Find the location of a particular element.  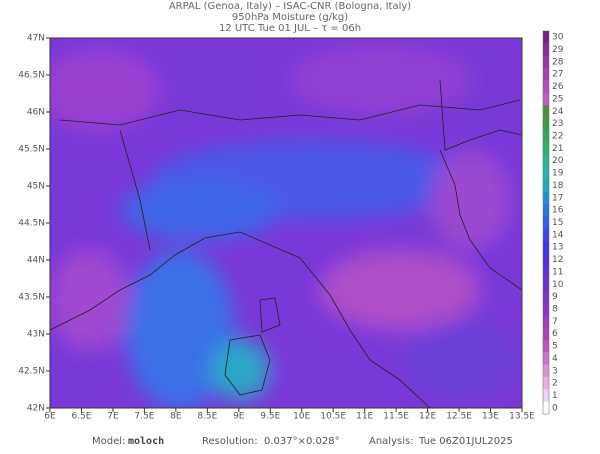

y-tick-label: 46.5N is located at coordinates (31, 76).